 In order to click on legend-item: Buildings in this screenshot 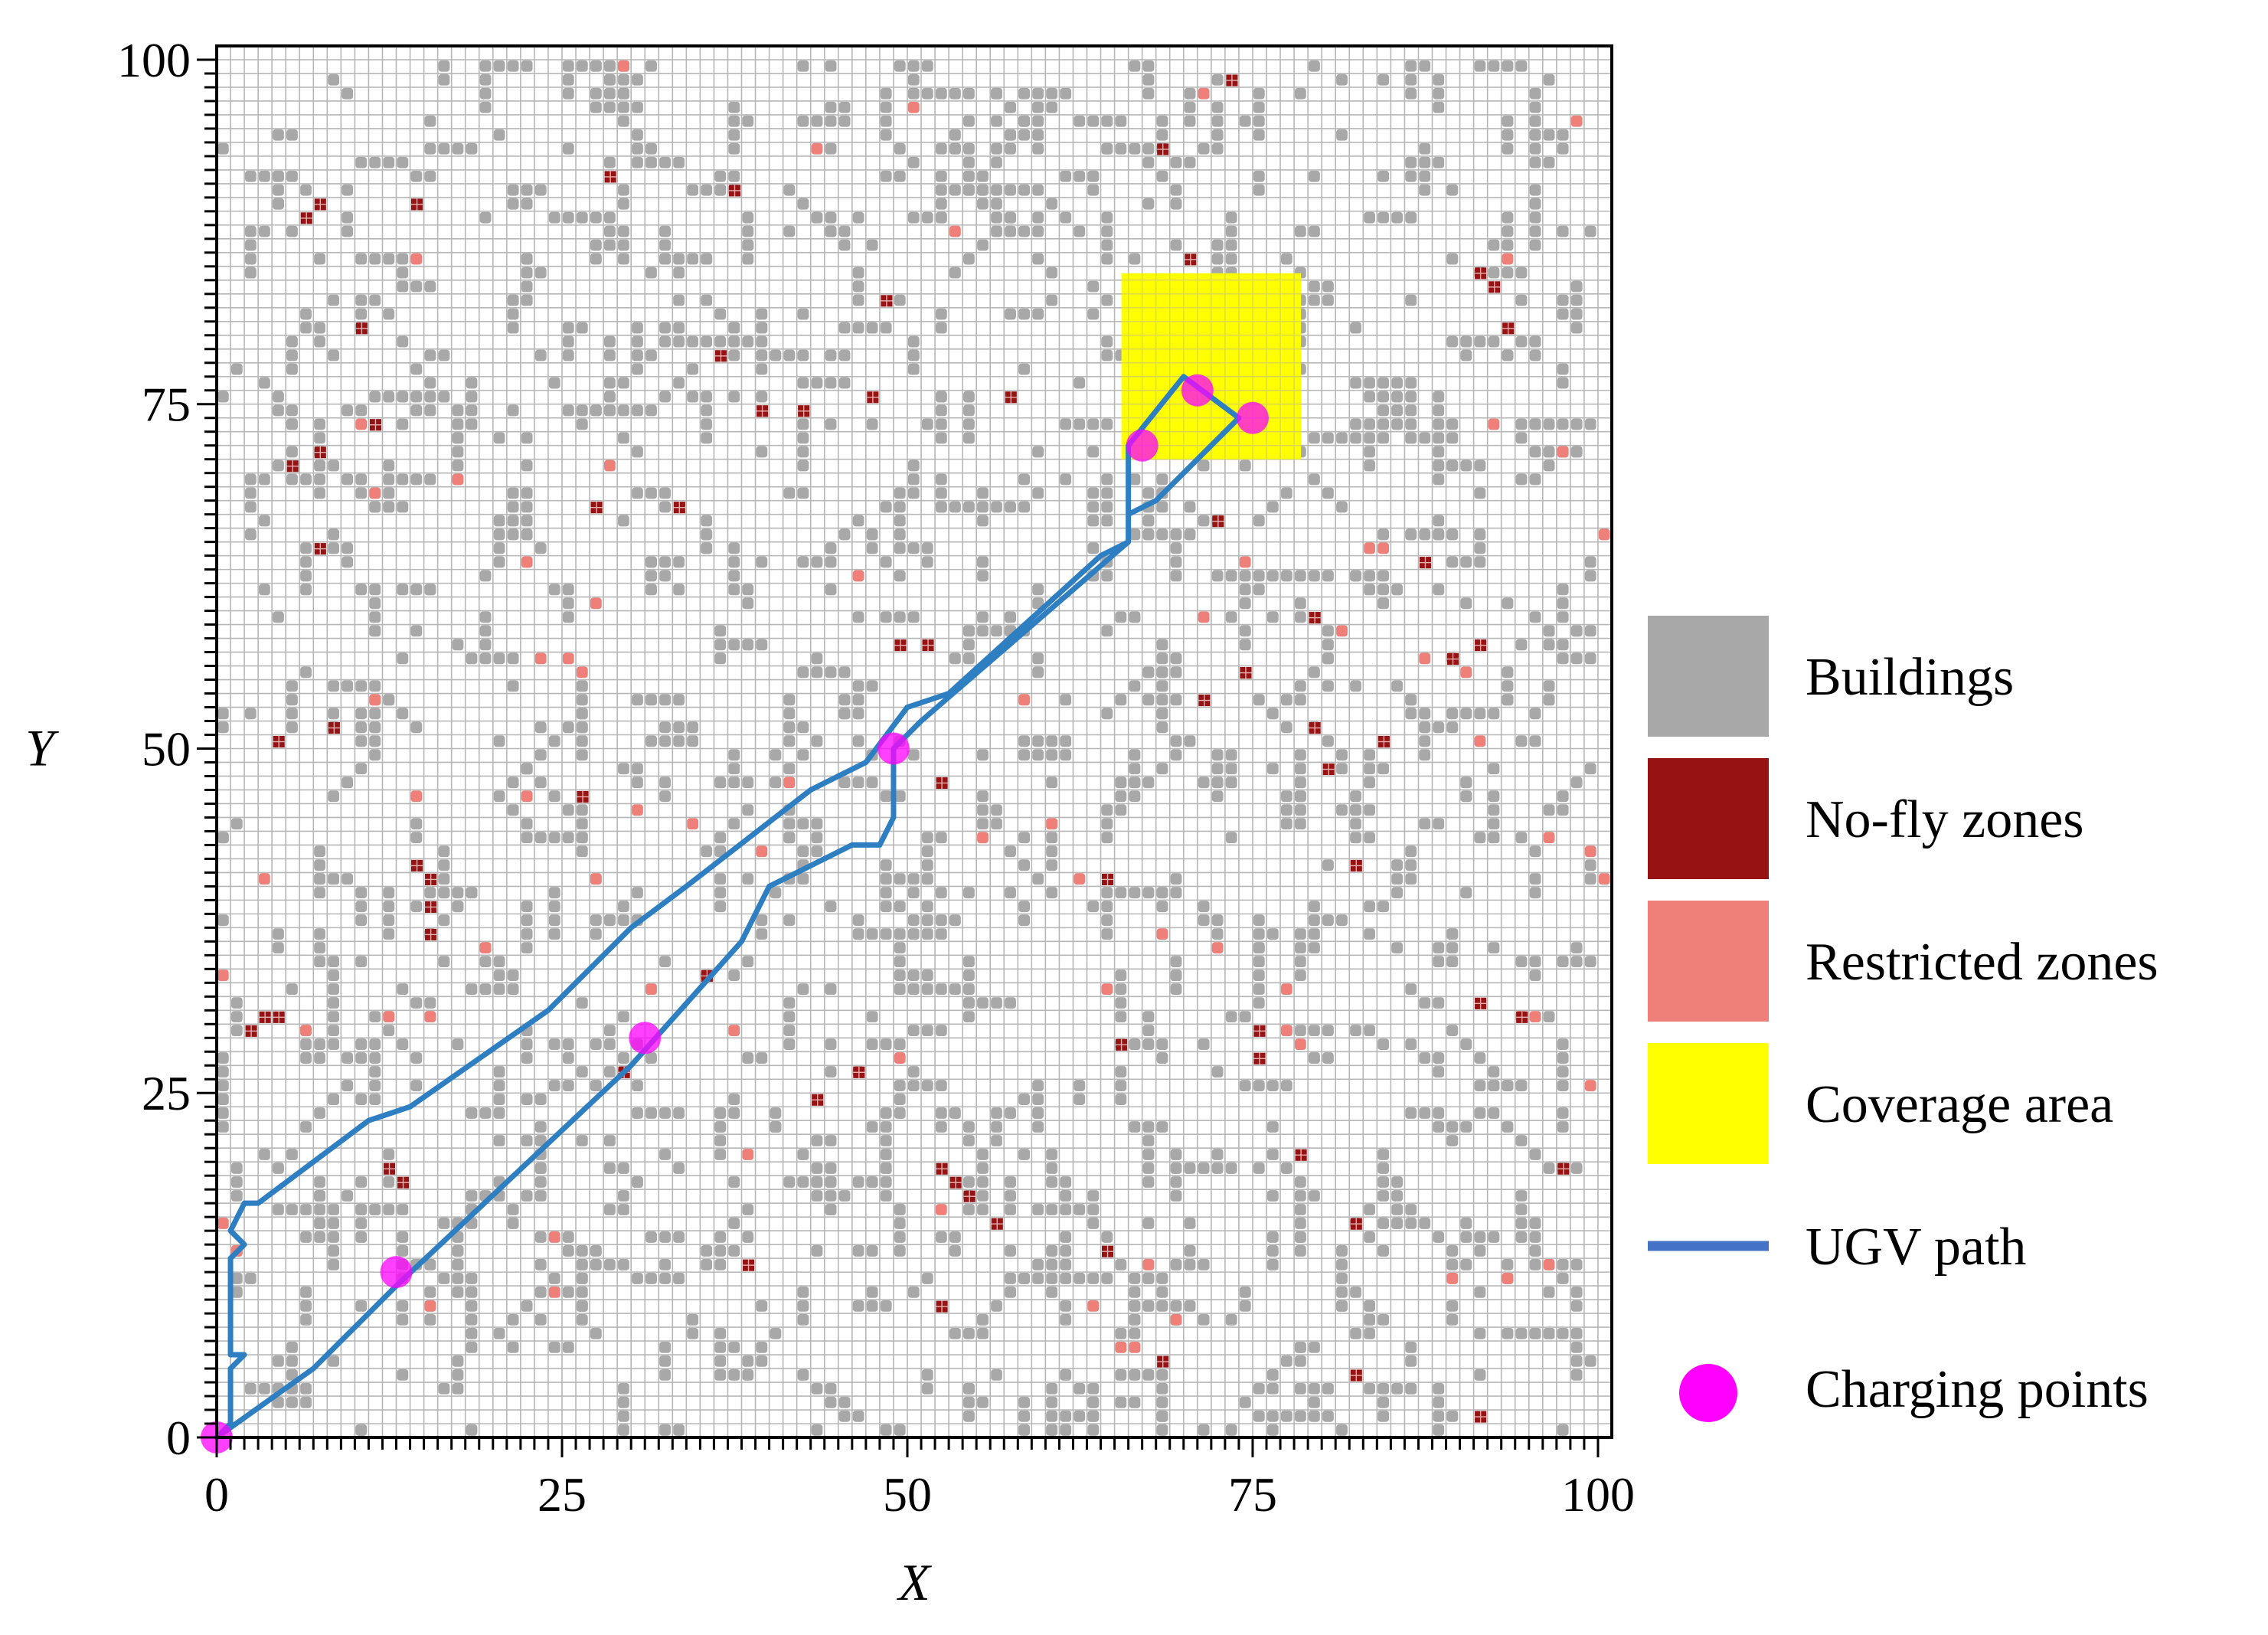, I will do `click(1831, 676)`.